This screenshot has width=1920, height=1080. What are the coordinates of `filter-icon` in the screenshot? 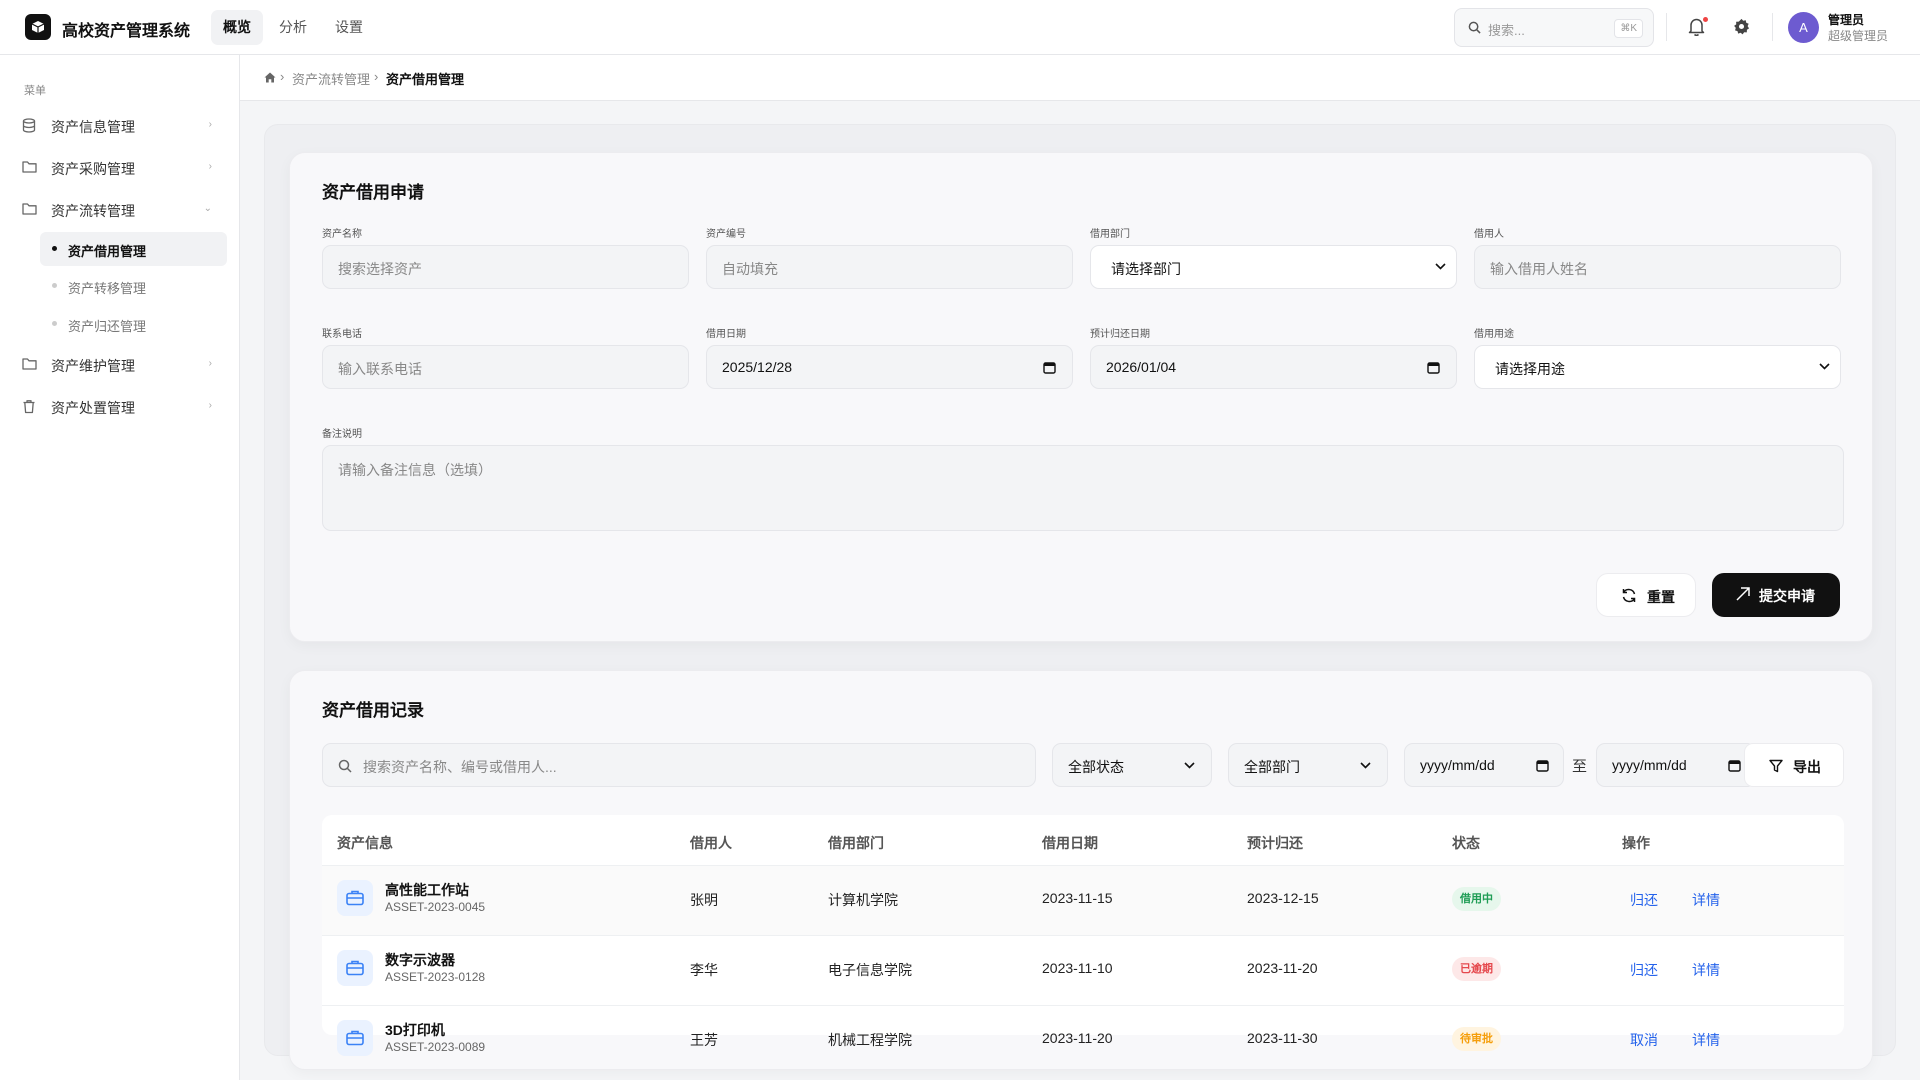 It's located at (1776, 766).